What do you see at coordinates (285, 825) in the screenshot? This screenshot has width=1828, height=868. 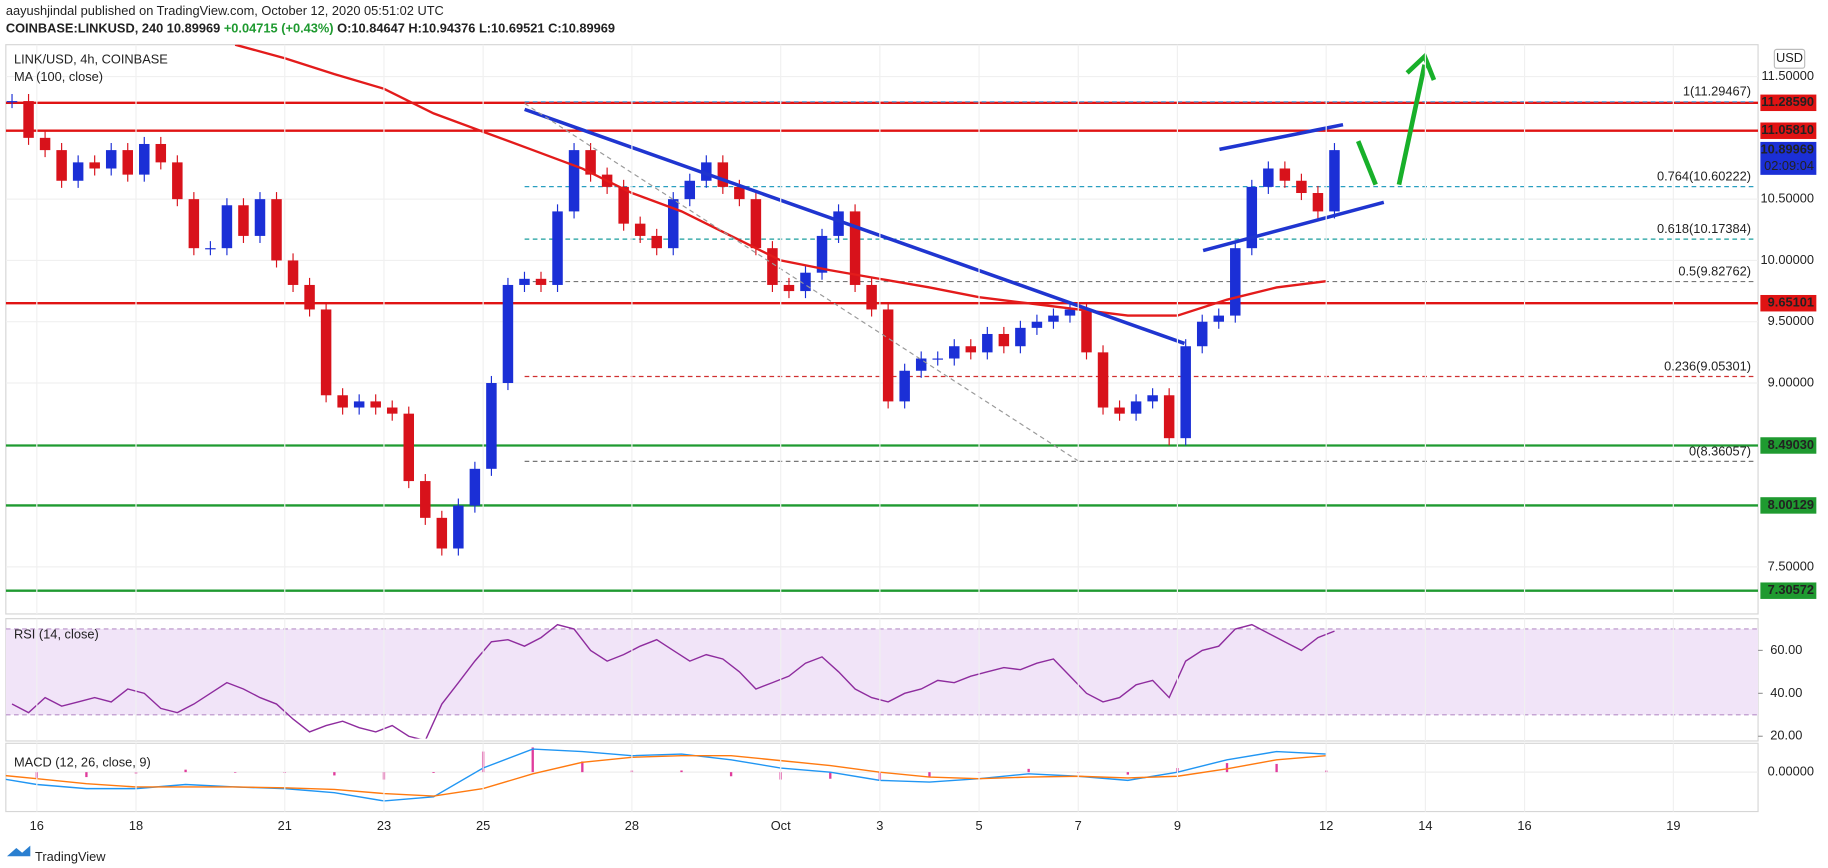 I see `x-tick-label: 21` at bounding box center [285, 825].